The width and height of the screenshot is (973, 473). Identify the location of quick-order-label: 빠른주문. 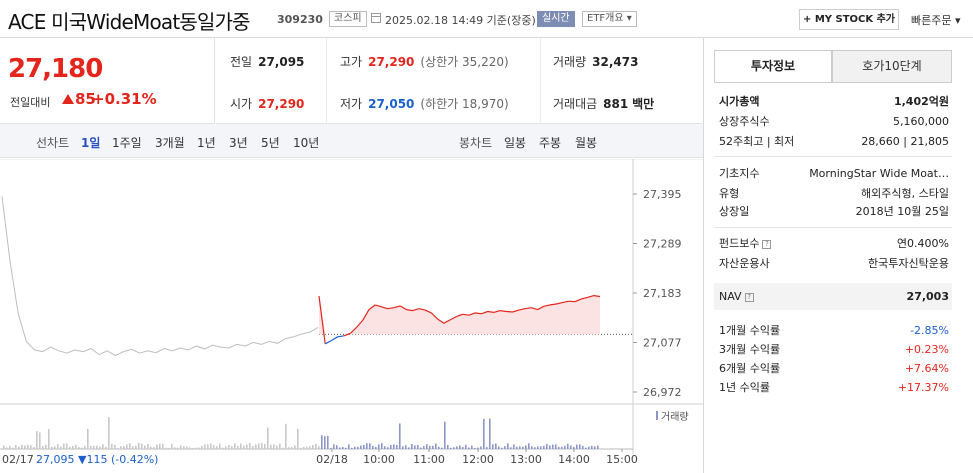
(931, 20).